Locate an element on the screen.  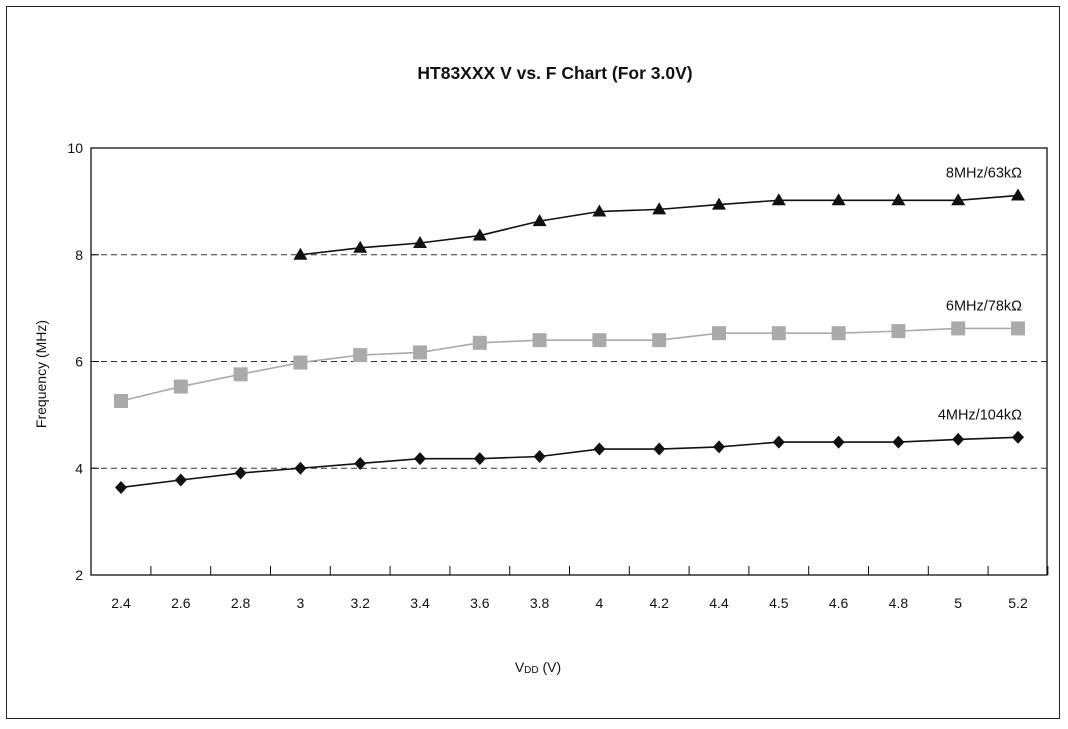
x-tick-label: 4 is located at coordinates (600, 603).